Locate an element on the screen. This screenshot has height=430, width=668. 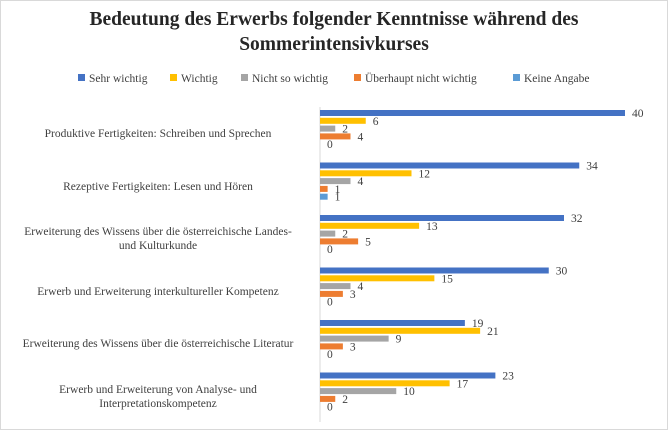
data-label-nicht-so-wichtig: 9 is located at coordinates (399, 340).